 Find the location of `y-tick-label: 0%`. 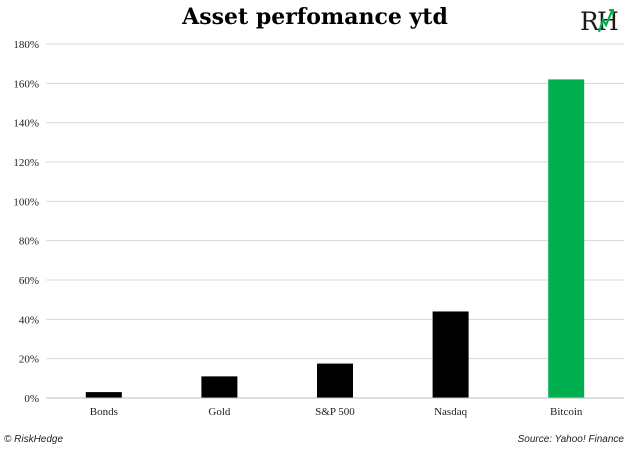

y-tick-label: 0% is located at coordinates (31, 399).